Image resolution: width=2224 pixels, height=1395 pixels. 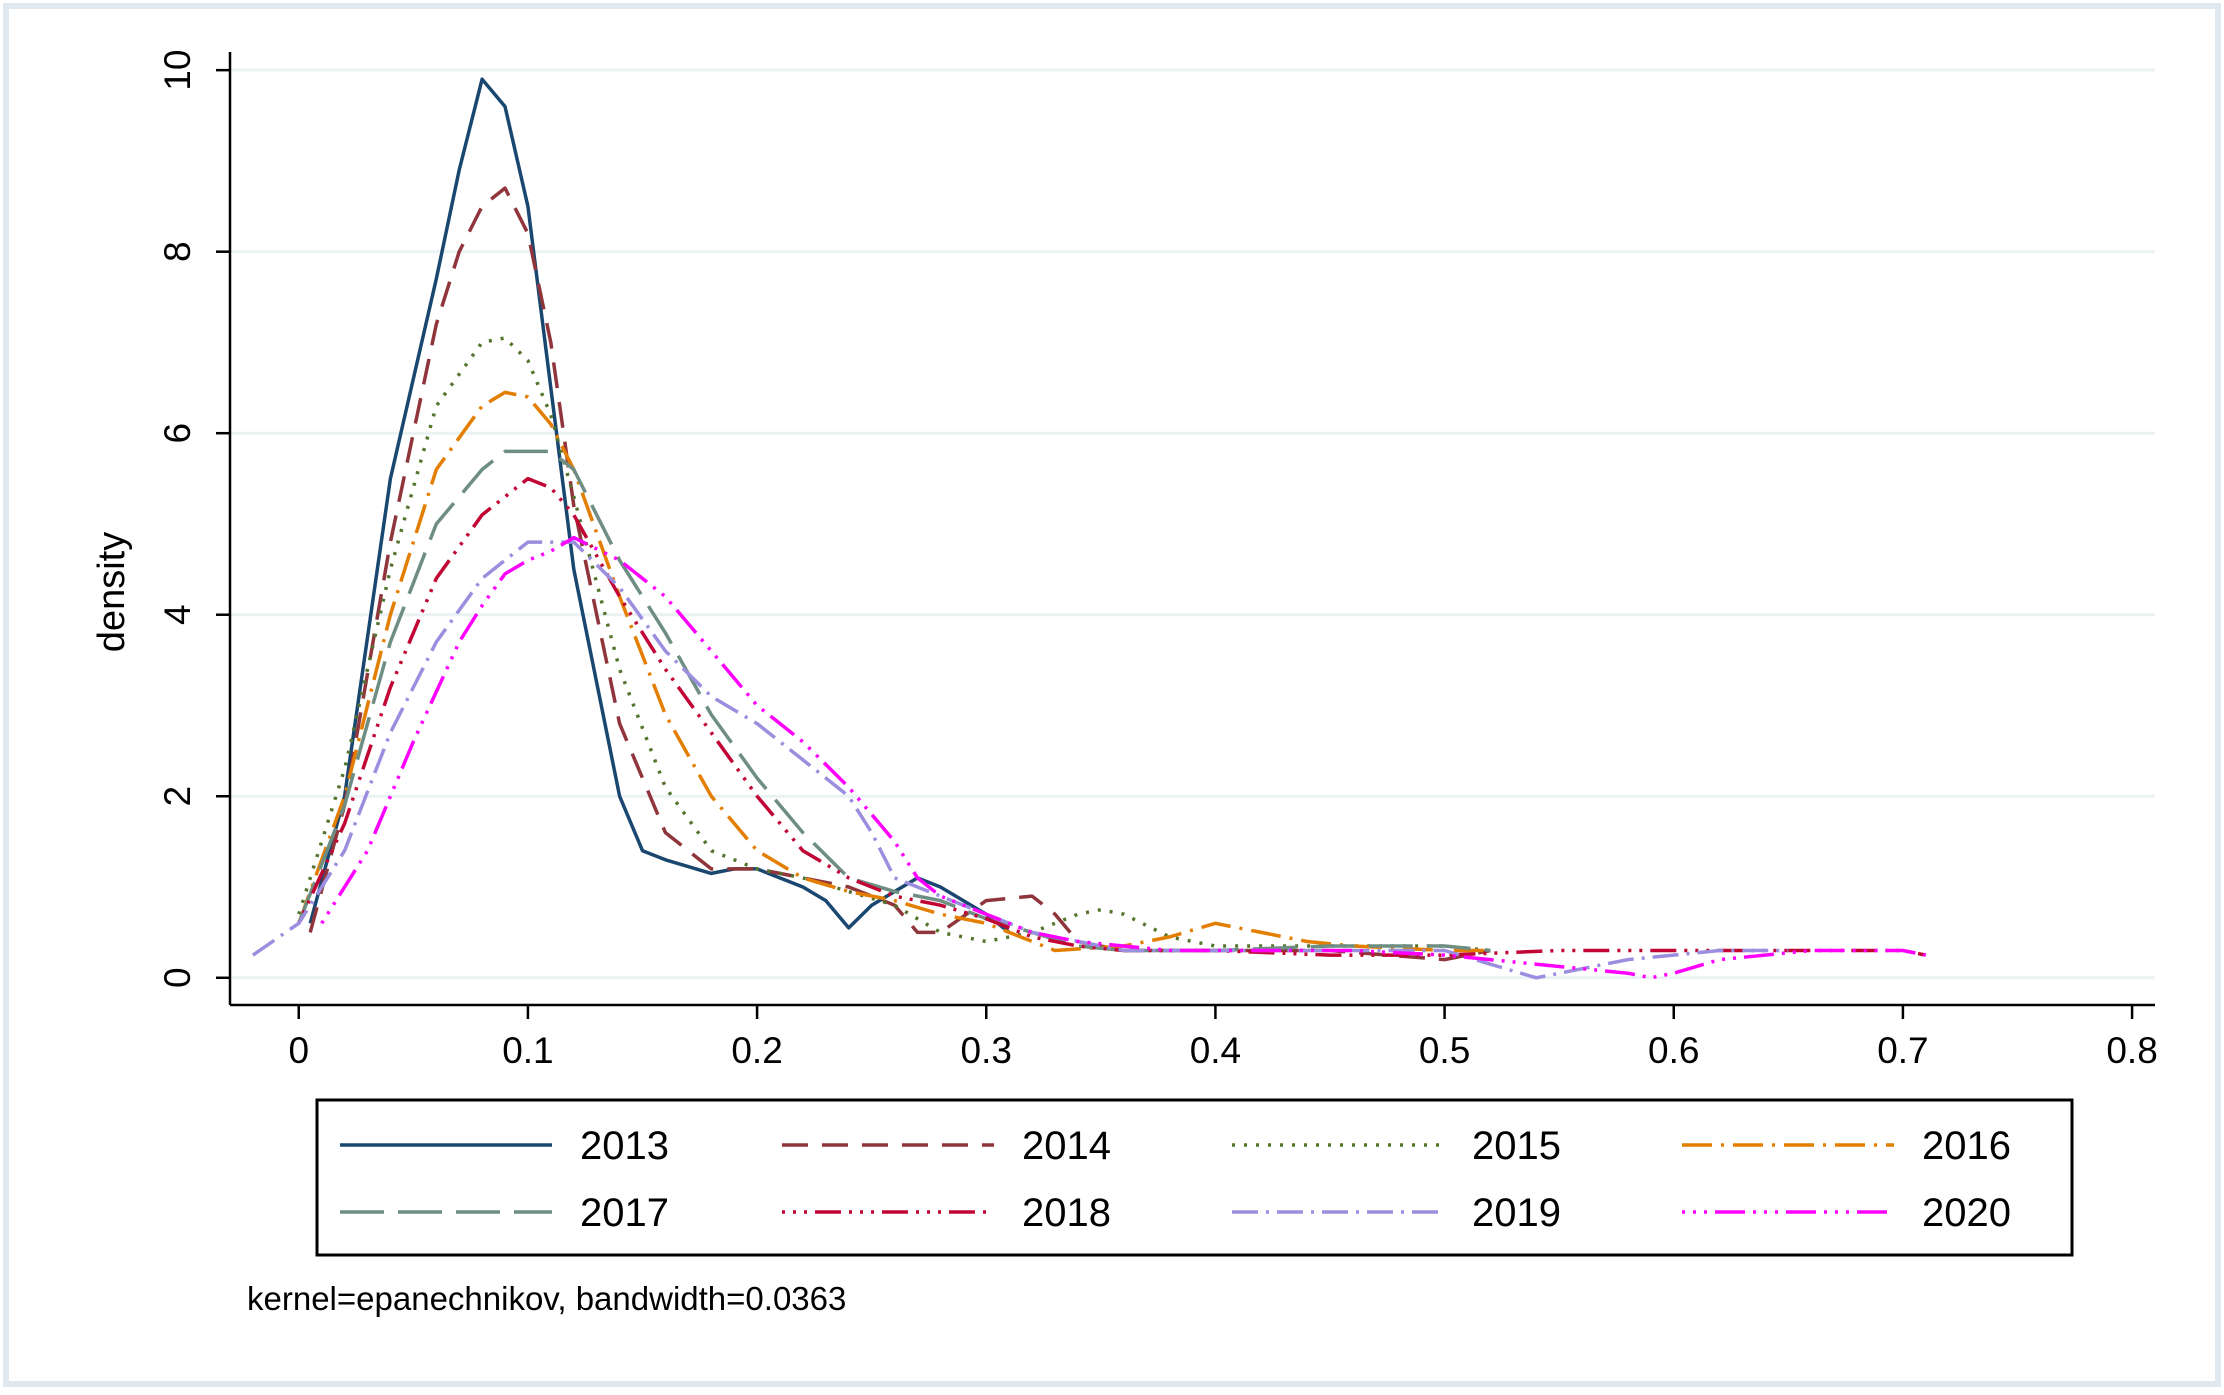 What do you see at coordinates (177, 977) in the screenshot?
I see `y-tick-label: 0` at bounding box center [177, 977].